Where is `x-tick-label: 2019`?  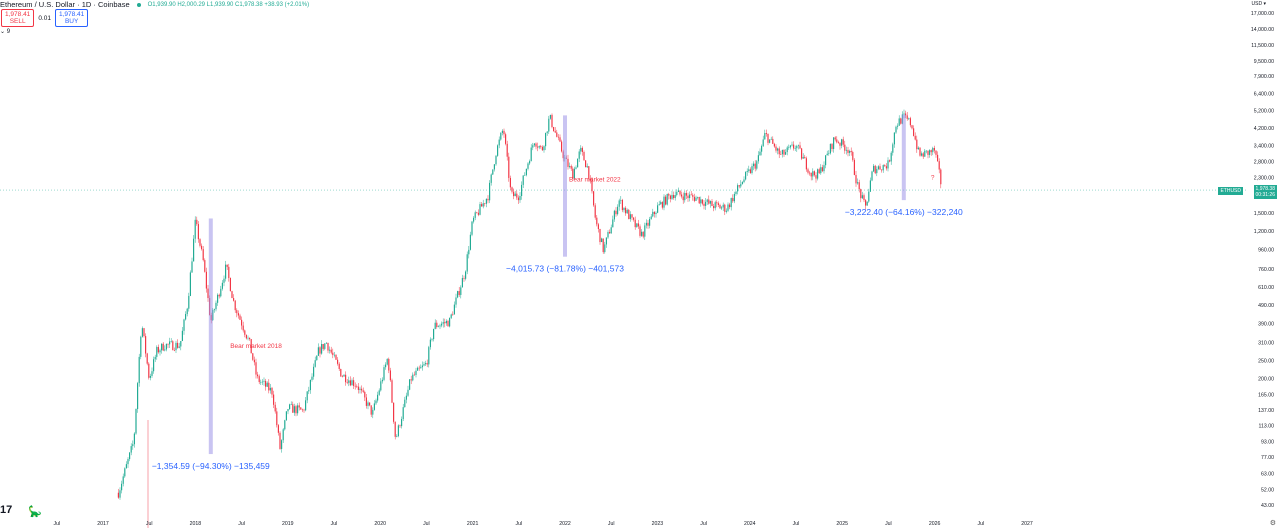 x-tick-label: 2019 is located at coordinates (288, 524).